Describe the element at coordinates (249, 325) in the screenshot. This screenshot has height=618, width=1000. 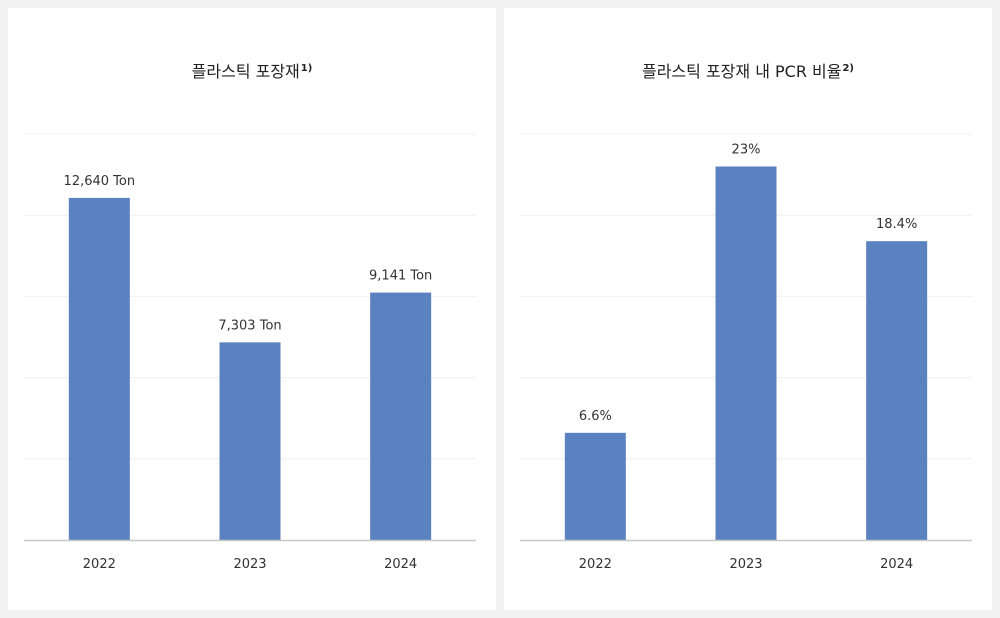
I see `data-label: 7,303 Ton` at that location.